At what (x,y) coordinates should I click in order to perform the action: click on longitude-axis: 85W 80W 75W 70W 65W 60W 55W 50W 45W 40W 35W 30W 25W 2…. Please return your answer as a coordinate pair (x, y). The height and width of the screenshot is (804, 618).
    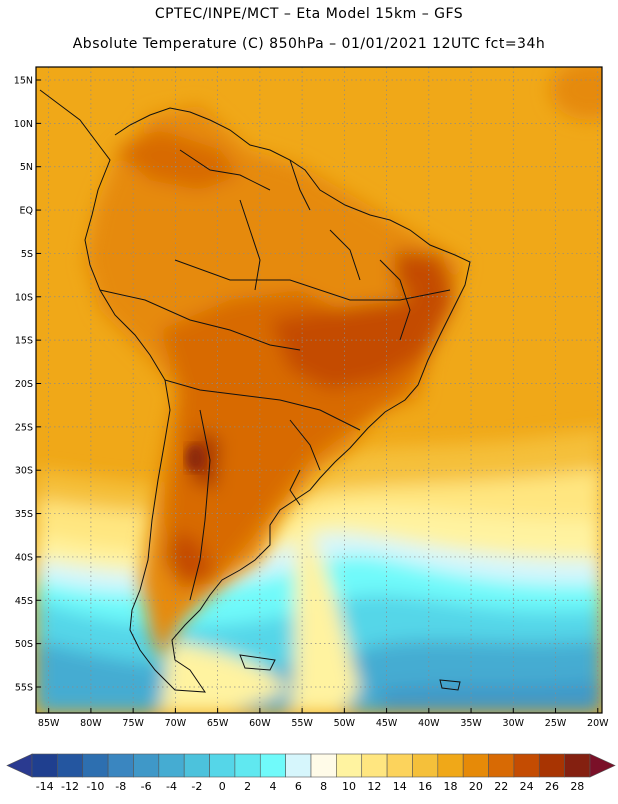
    Looking at the image, I should click on (323, 718).